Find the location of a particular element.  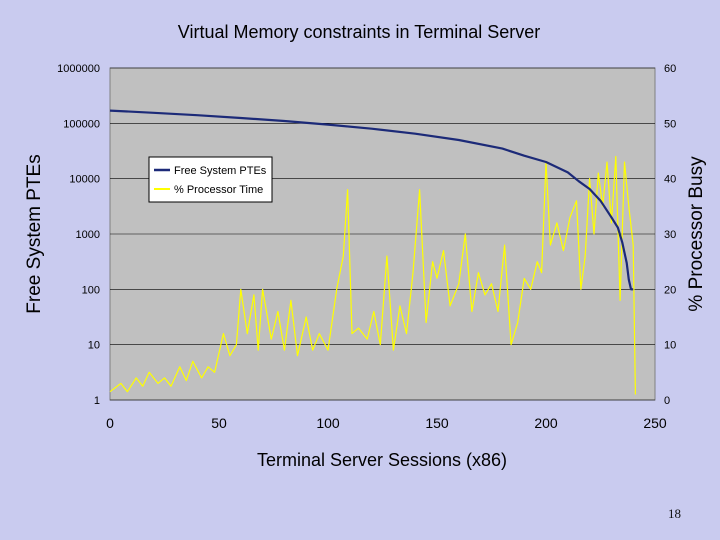

x-tick-label-4: 200 is located at coordinates (546, 423).